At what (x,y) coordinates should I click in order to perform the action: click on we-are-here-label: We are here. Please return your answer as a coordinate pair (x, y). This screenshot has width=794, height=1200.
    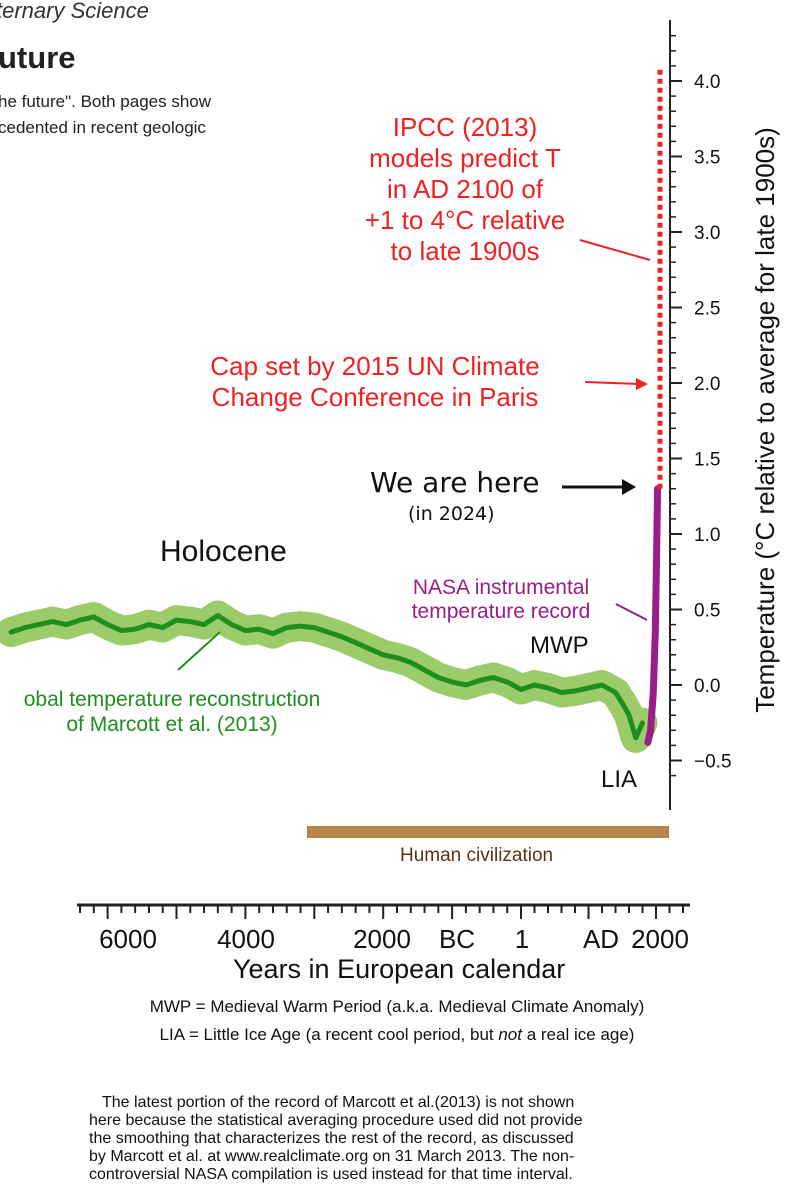
    Looking at the image, I should click on (455, 482).